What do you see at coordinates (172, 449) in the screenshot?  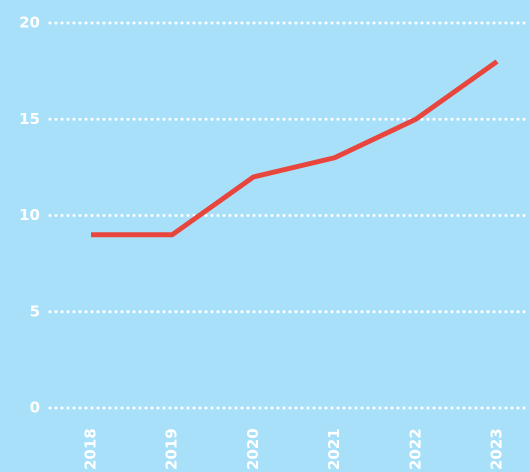 I see `x-tick-label: 2019` at bounding box center [172, 449].